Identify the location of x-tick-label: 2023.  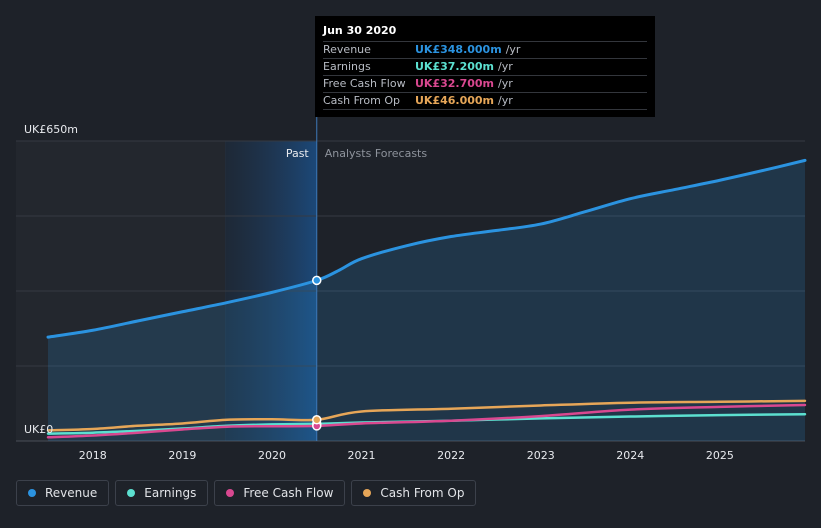
(541, 455).